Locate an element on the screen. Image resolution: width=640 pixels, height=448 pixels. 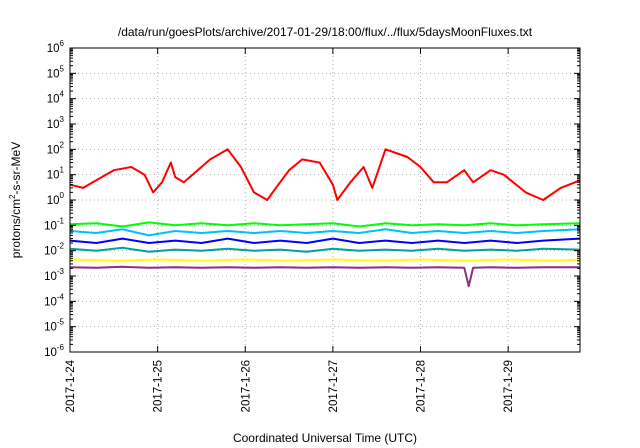
y-axis-label: protons/cm2-s-sr-MeV is located at coordinates (15, 200).